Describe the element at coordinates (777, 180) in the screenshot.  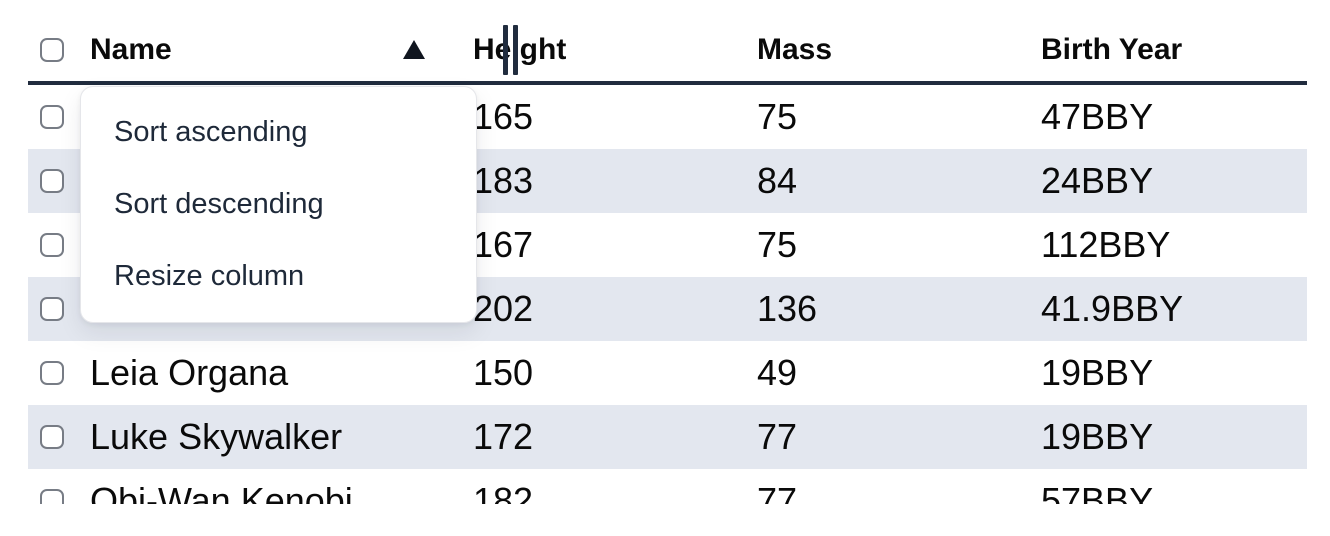
I see `cell-mass: 84` at that location.